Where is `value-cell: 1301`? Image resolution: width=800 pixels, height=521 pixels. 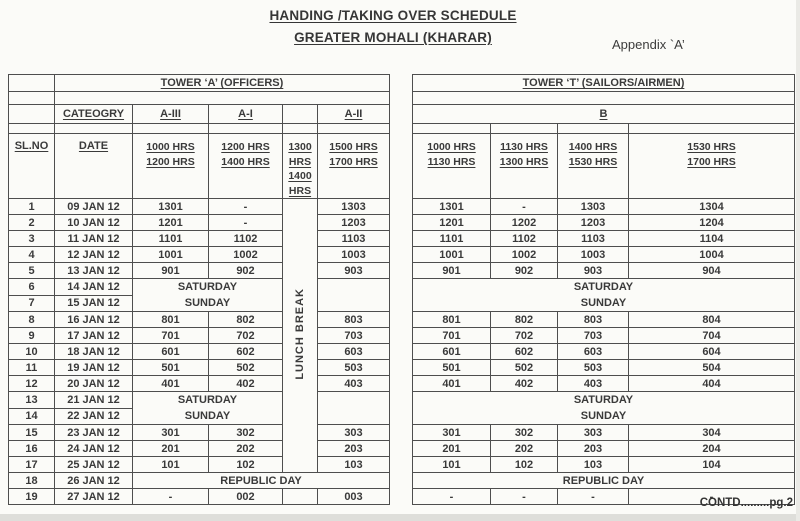
value-cell: 1301 is located at coordinates (170, 206).